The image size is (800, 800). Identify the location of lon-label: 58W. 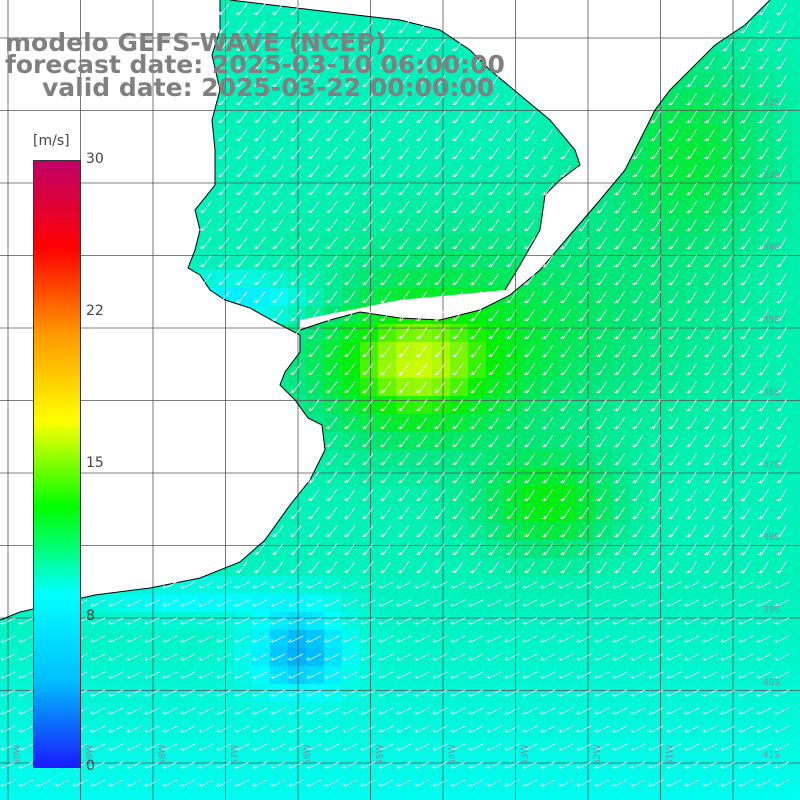
(163, 755).